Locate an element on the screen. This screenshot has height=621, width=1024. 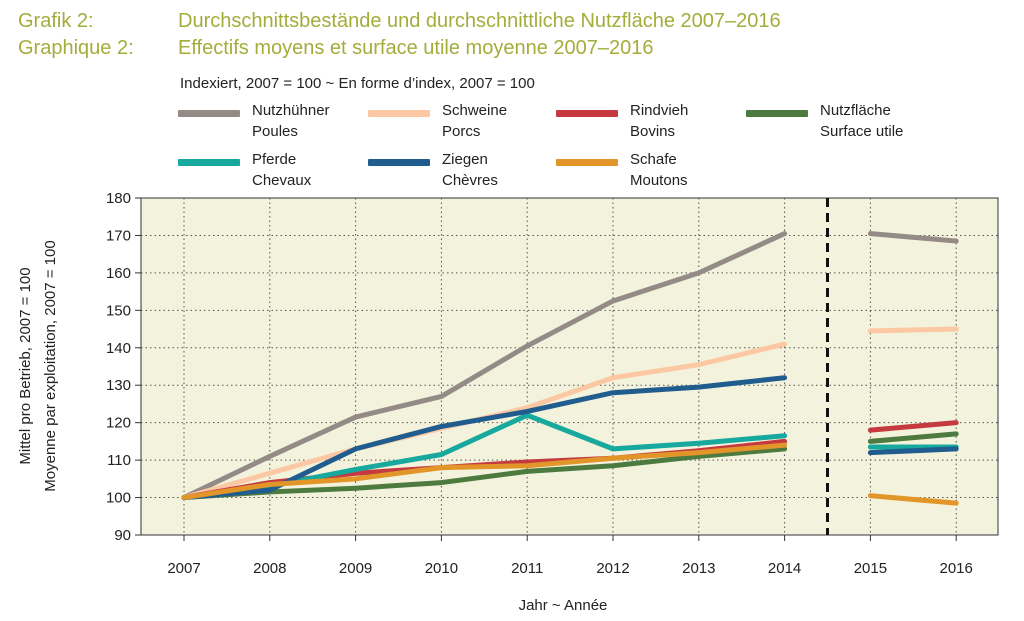
legend-label-fr: Bovins is located at coordinates (653, 131).